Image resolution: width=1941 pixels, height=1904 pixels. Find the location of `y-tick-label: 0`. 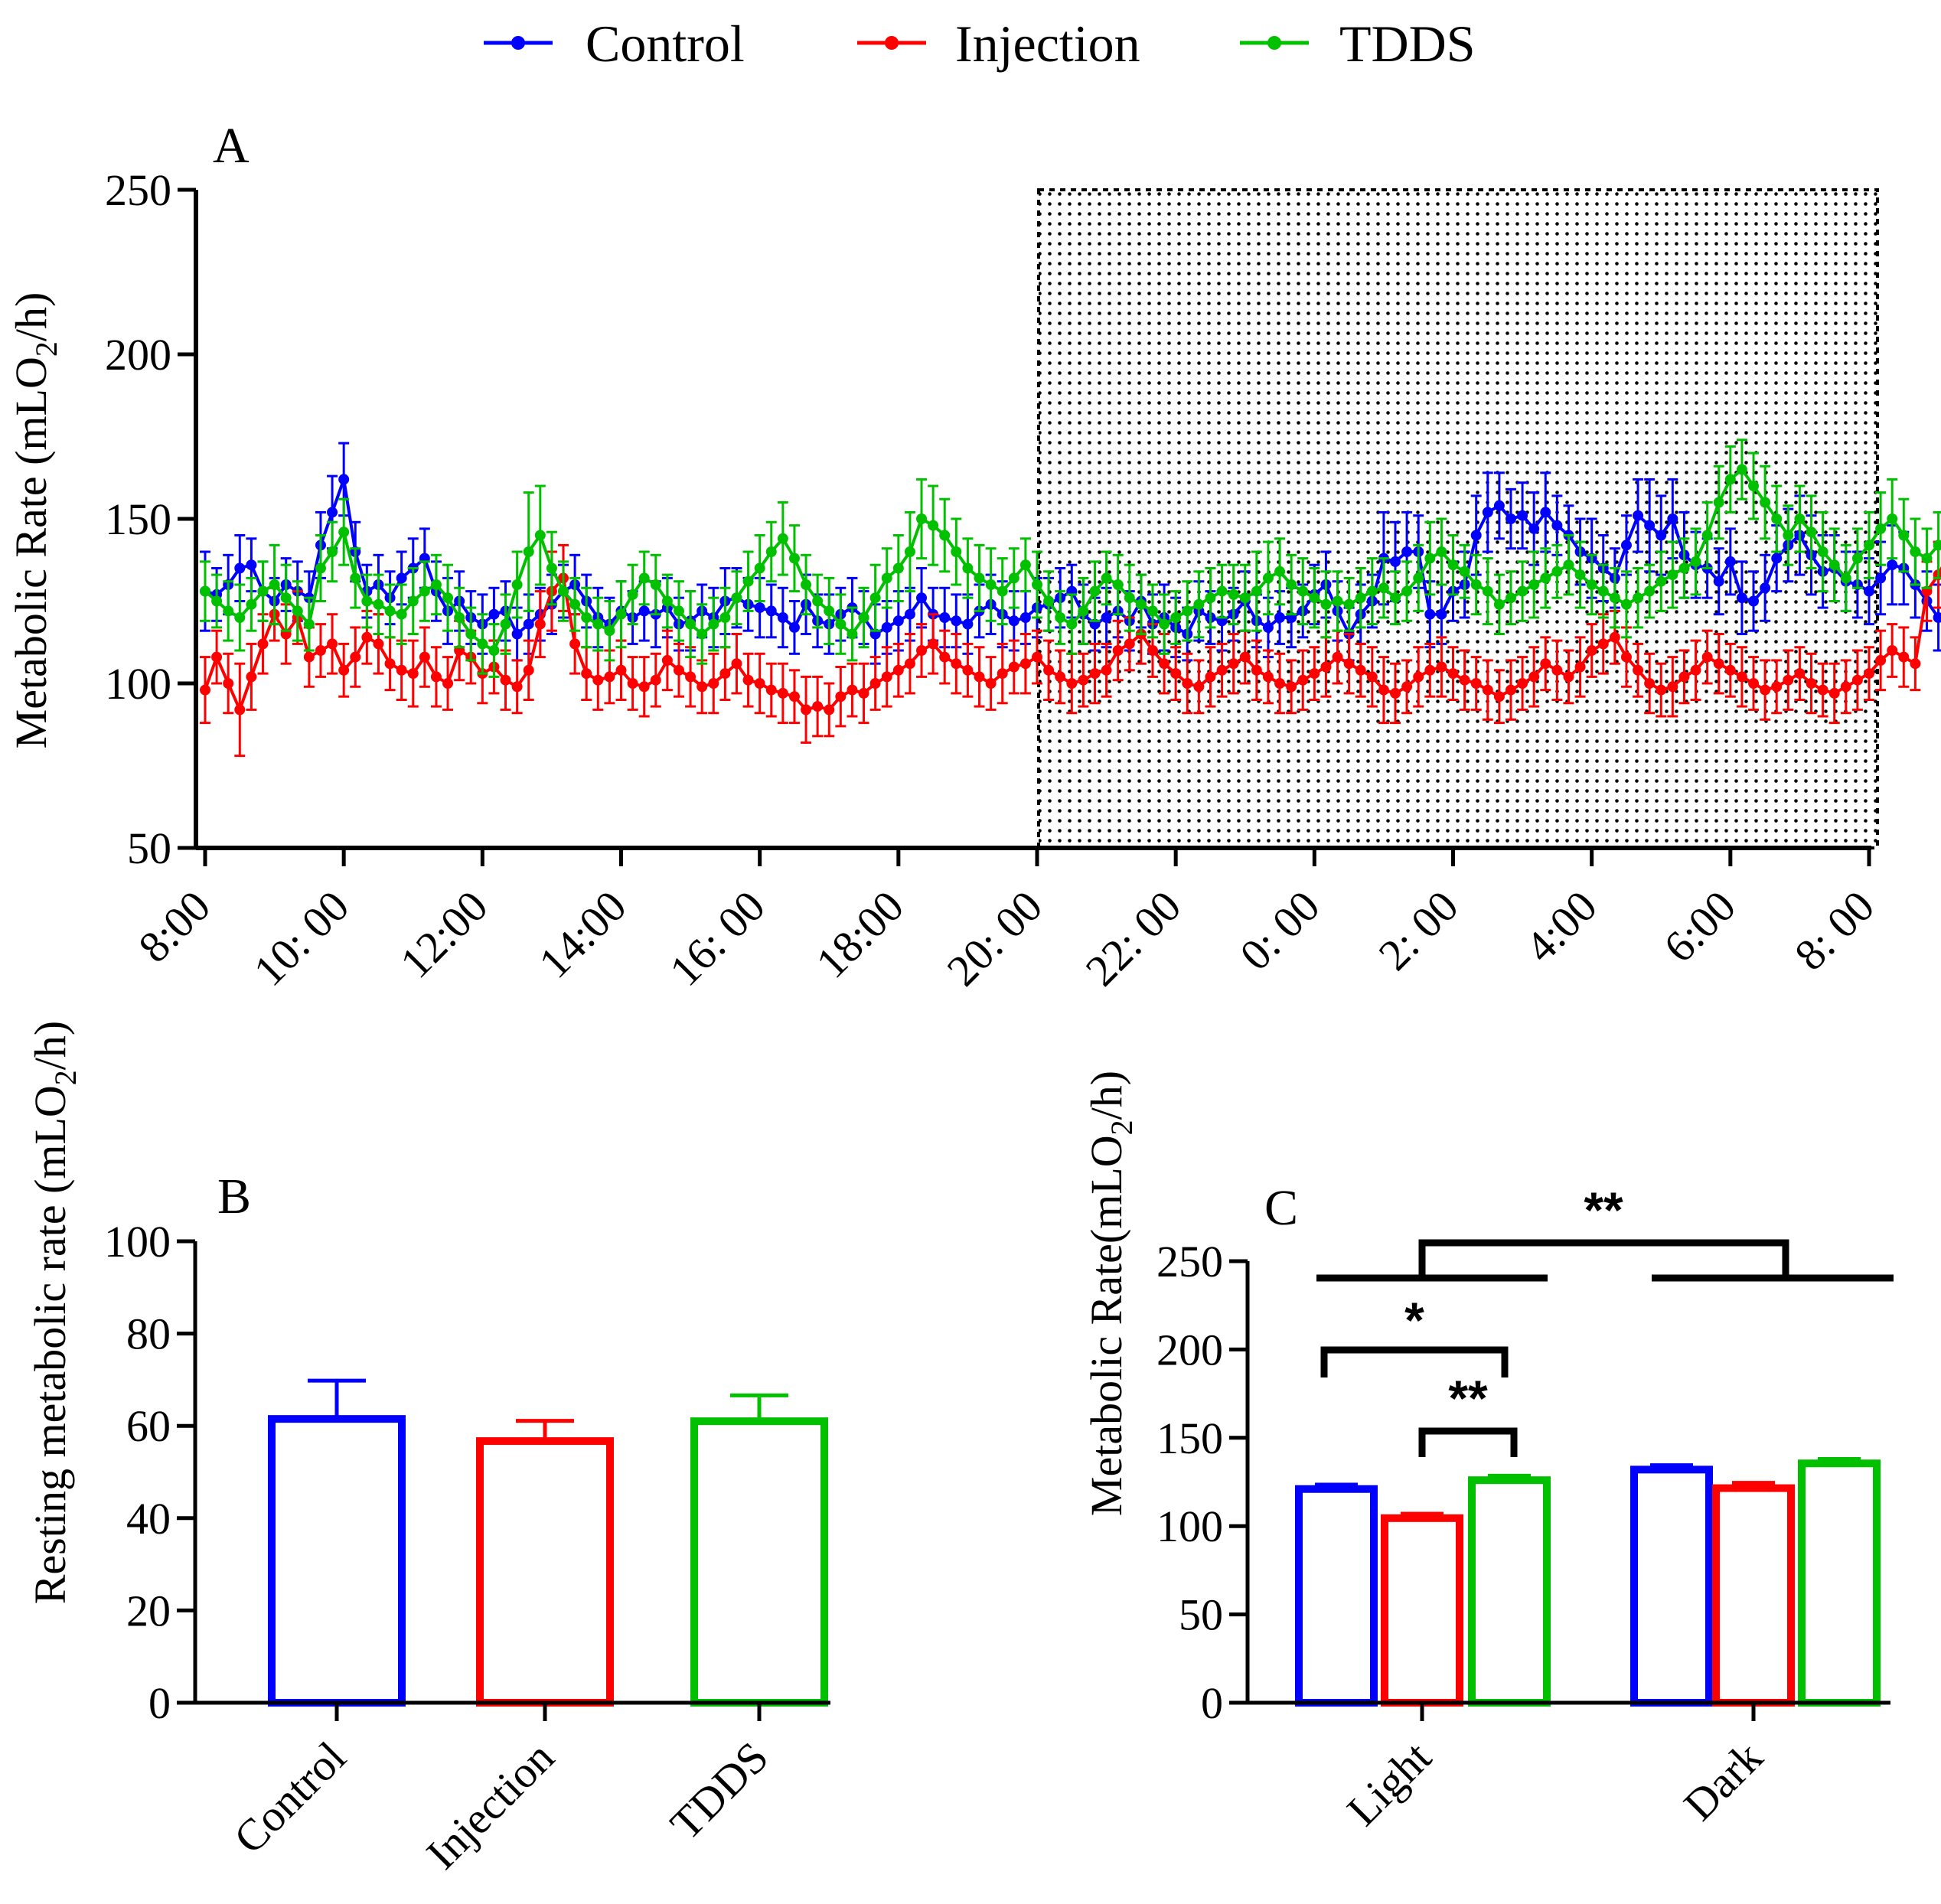

y-tick-label: 0 is located at coordinates (160, 1703).